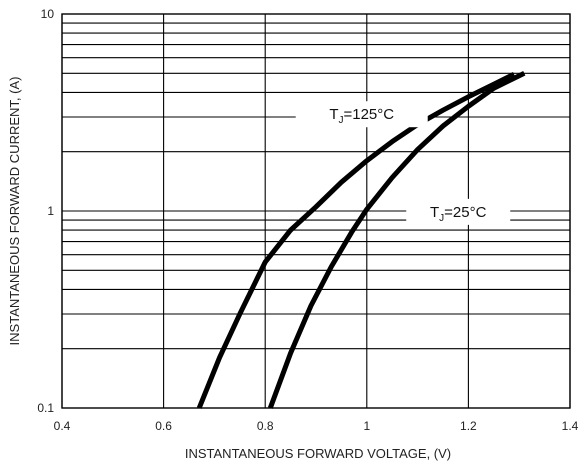 This screenshot has height=467, width=581. Describe the element at coordinates (45, 408) in the screenshot. I see `y-tick-label: 0.1` at that location.